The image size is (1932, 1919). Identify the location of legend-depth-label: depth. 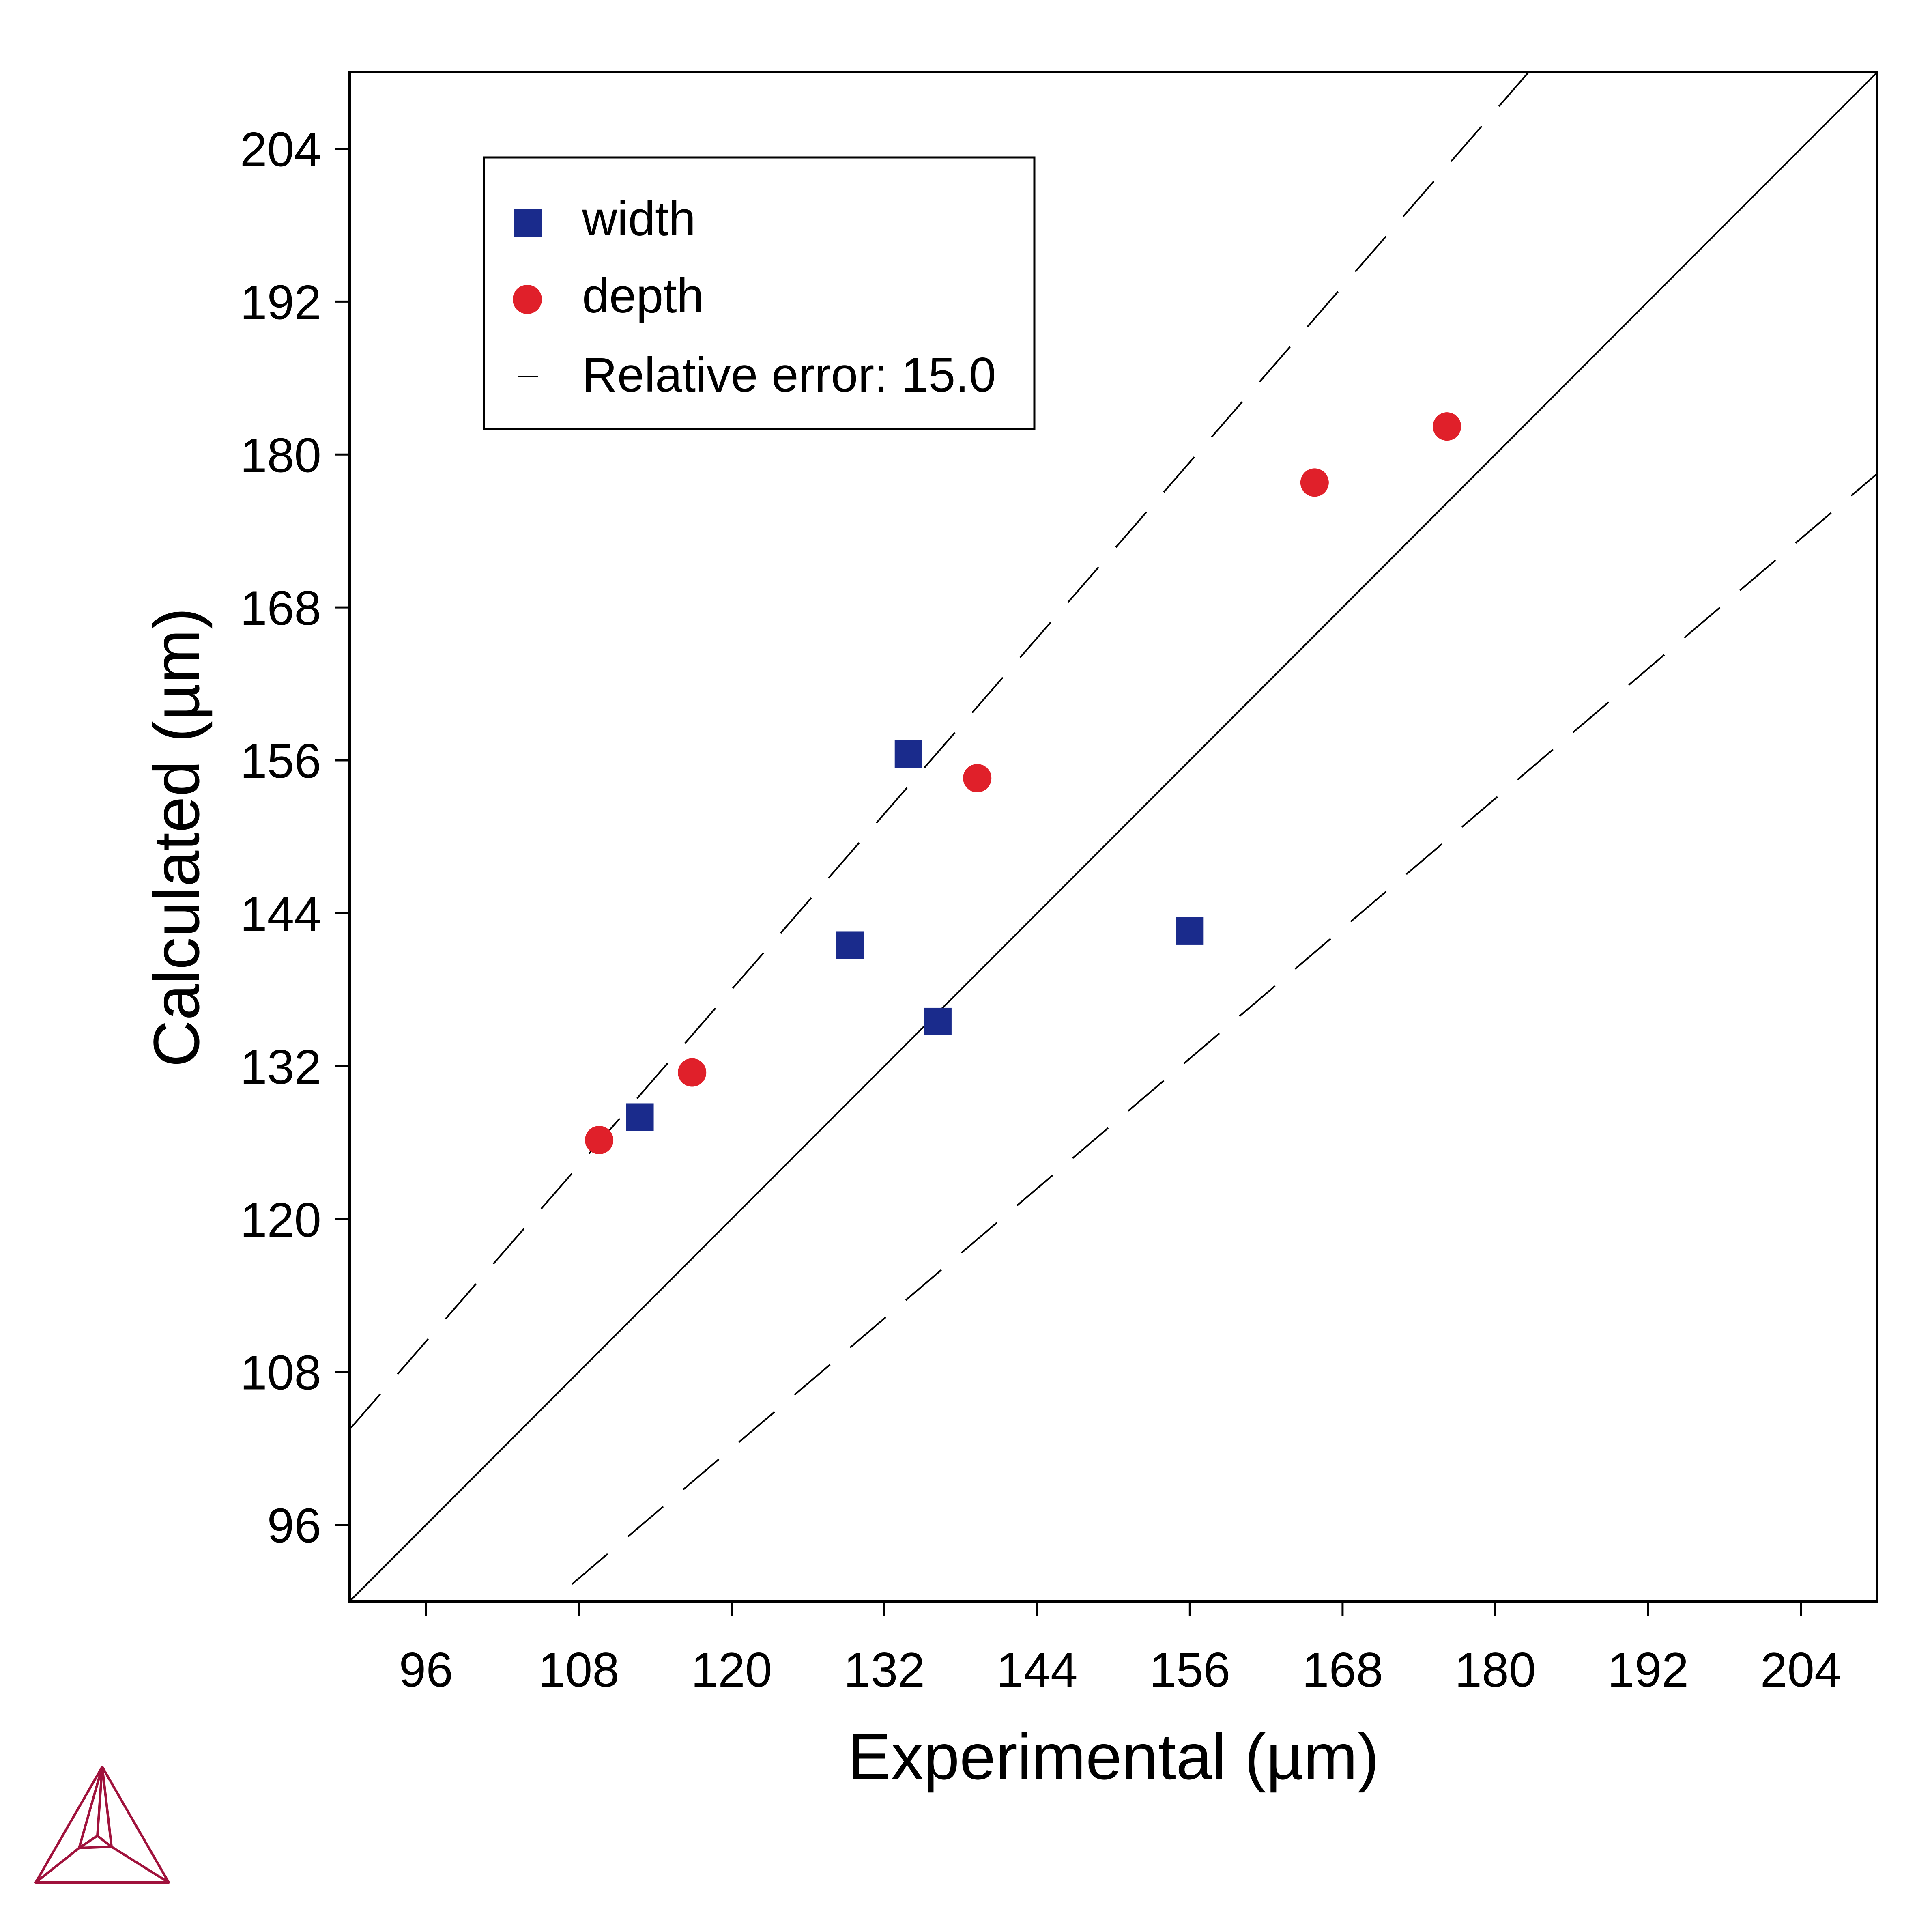
(643, 296).